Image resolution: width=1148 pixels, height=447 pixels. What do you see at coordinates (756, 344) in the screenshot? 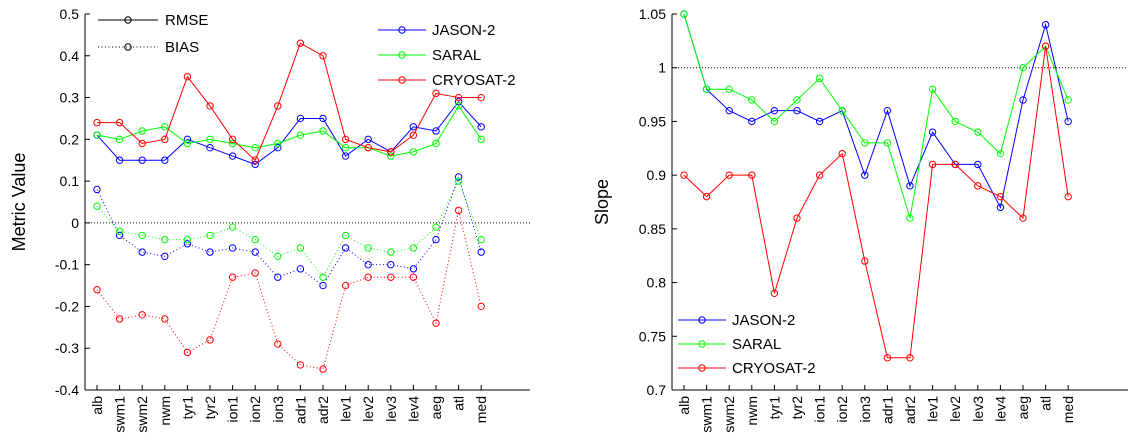
I see `legend-label: SARAL` at bounding box center [756, 344].